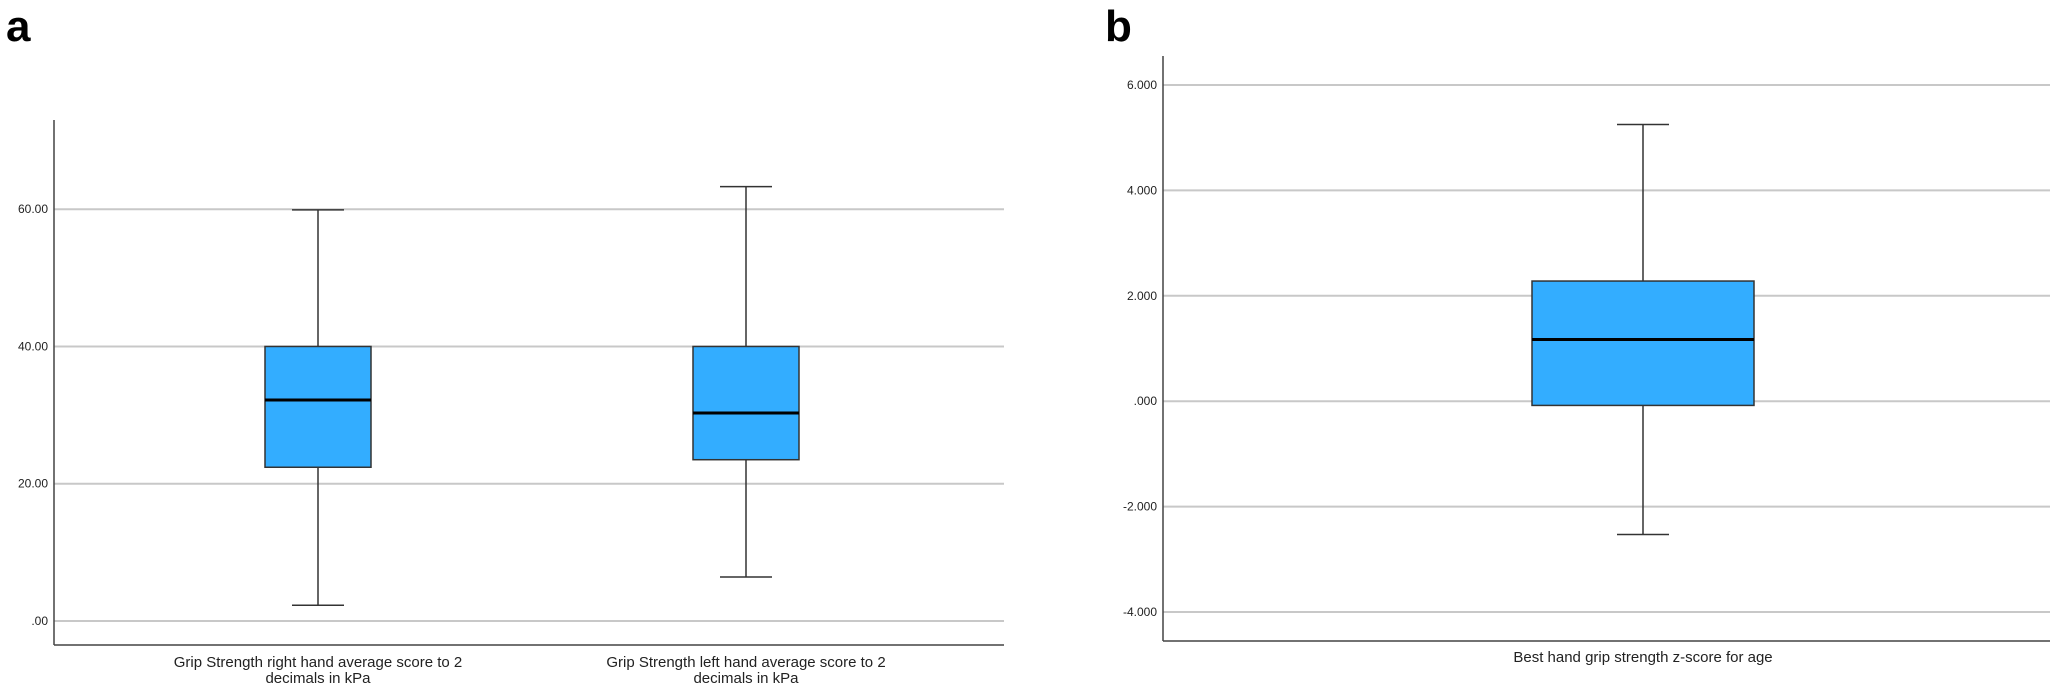 The width and height of the screenshot is (2056, 698). What do you see at coordinates (1118, 26) in the screenshot?
I see `panel-label-b: b` at bounding box center [1118, 26].